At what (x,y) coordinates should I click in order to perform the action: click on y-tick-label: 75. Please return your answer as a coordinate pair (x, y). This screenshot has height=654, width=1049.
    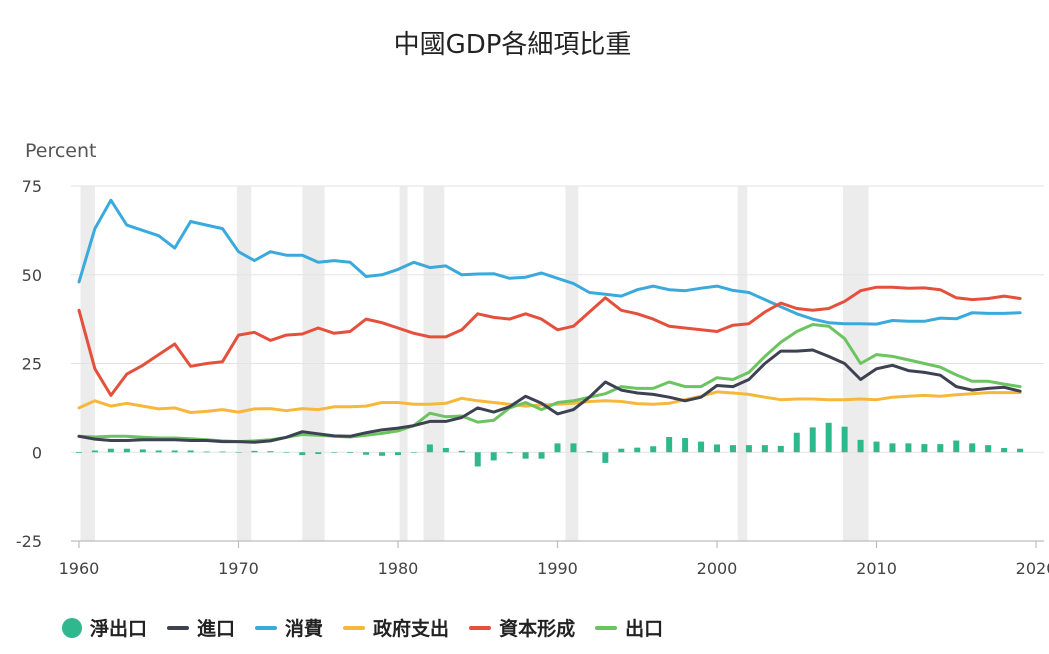
    Looking at the image, I should click on (32, 186).